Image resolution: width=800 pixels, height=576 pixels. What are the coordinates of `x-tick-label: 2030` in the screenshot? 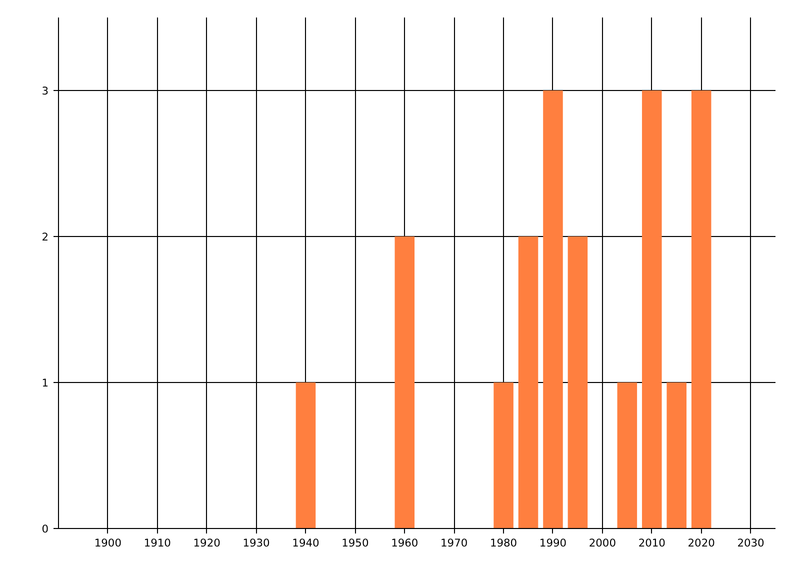 It's located at (751, 543).